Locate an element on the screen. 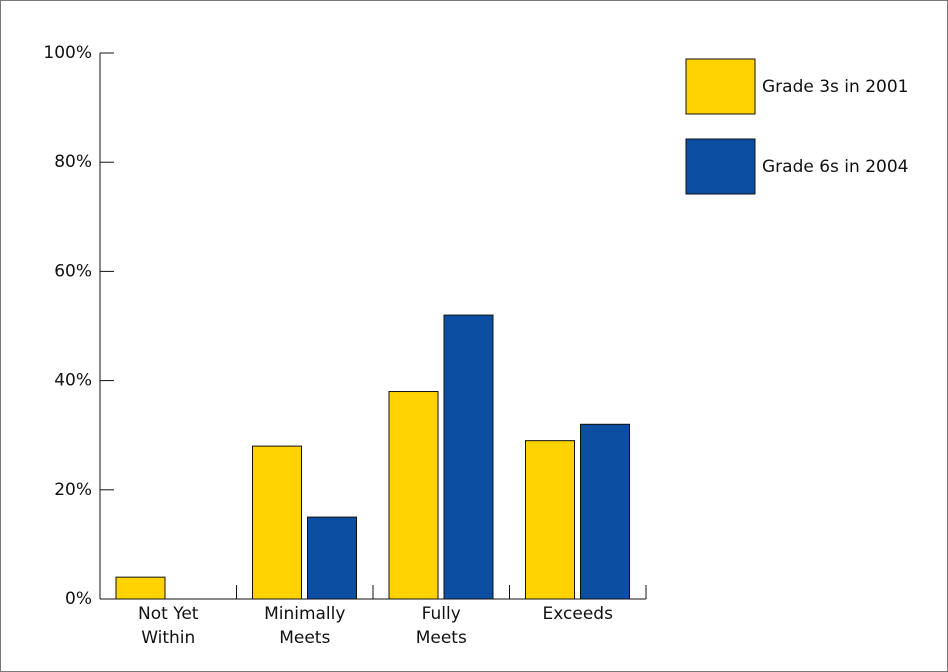 This screenshot has height=672, width=948. legend-label: Grade 3s in 2001 is located at coordinates (835, 87).